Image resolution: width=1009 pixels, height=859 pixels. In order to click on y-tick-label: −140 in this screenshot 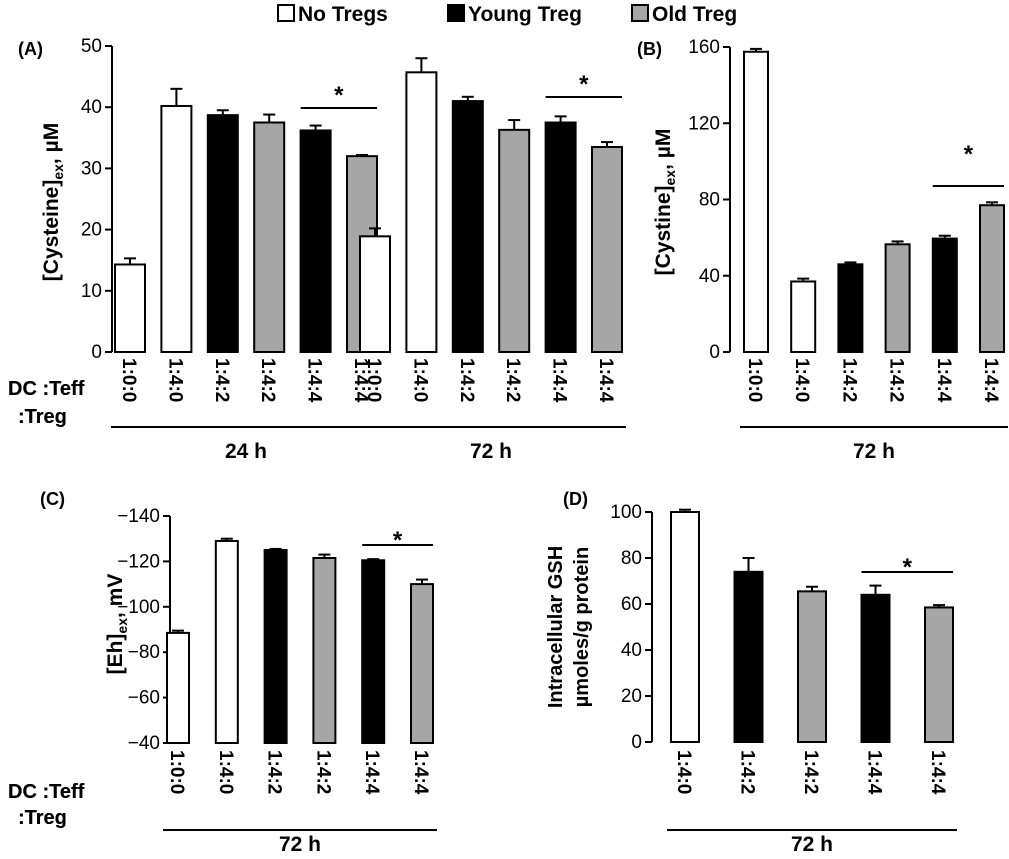, I will do `click(138, 516)`.